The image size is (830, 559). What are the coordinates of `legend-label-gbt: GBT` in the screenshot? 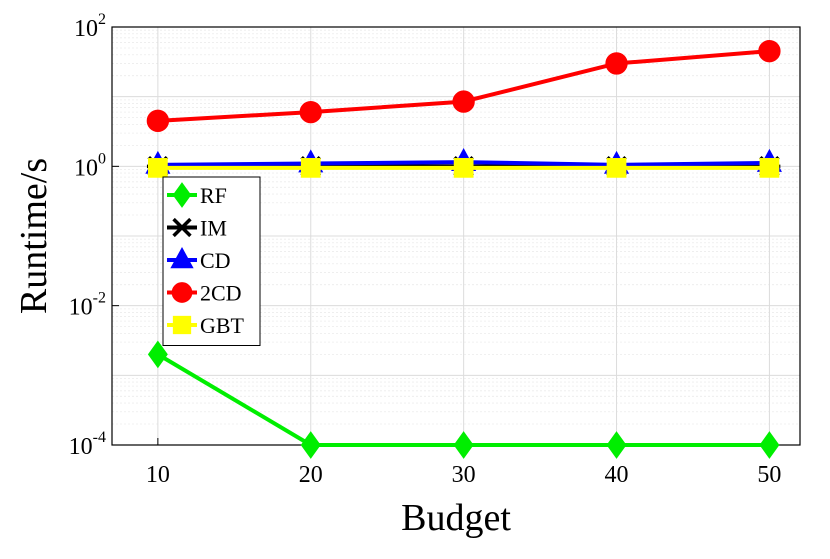 It's located at (222, 325).